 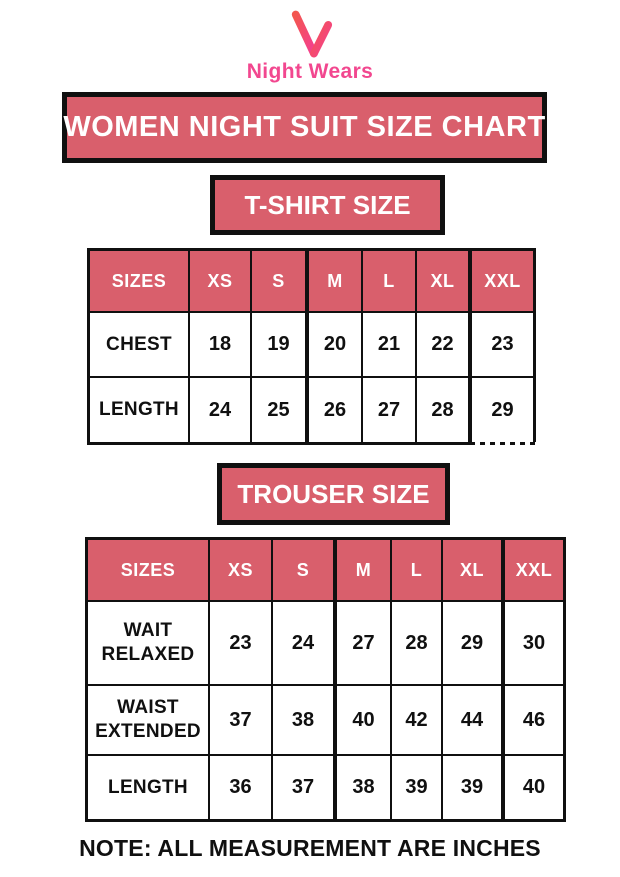 I want to click on value-cell: 20, so click(x=335, y=345).